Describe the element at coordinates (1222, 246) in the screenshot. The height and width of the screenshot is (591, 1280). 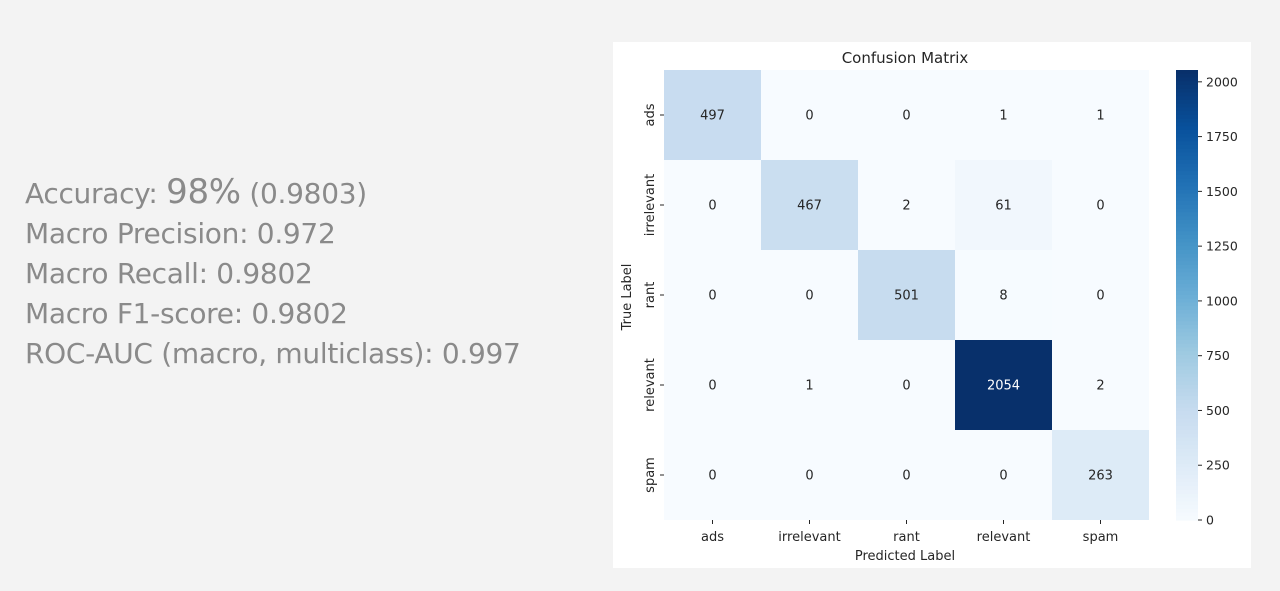
I see `colorbar-tick-label: 1250` at that location.